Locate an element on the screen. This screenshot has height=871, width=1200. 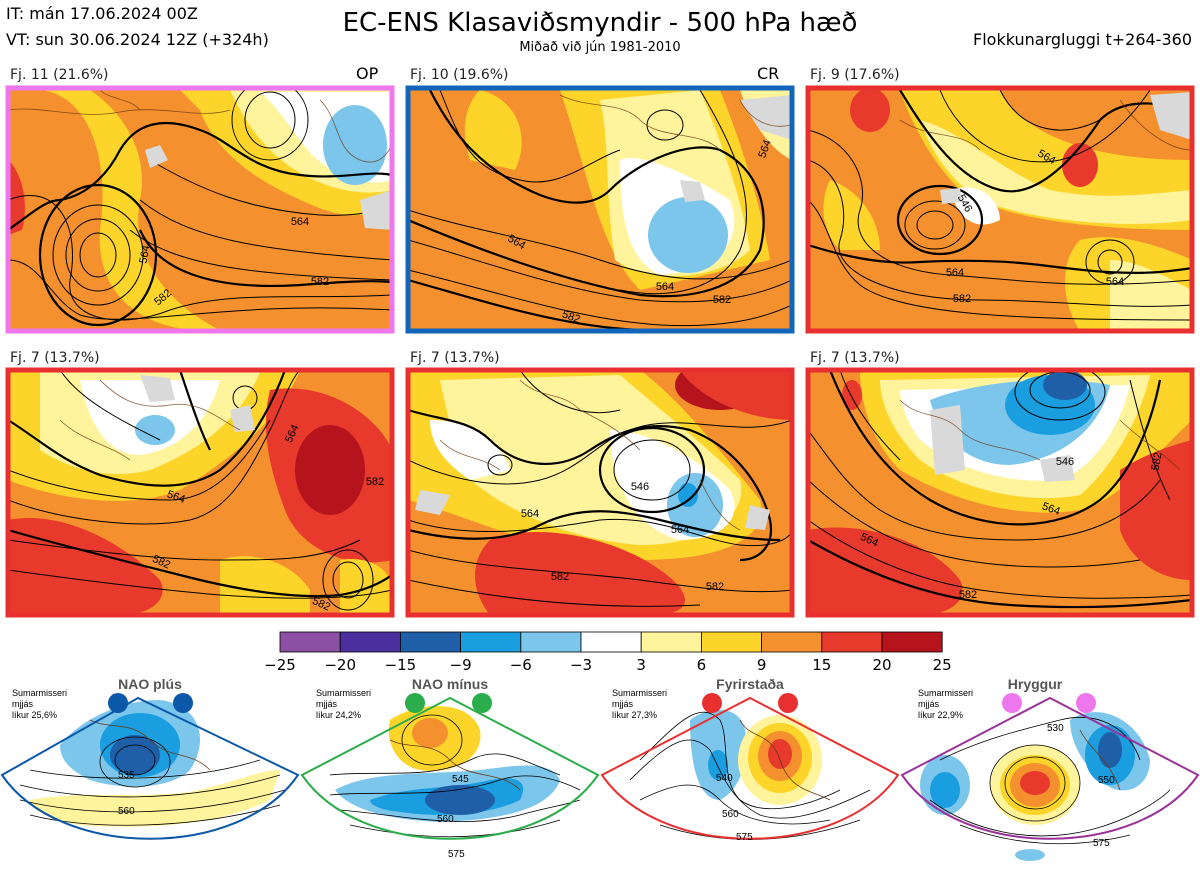
regime-4-note-3: líkur 22,9% is located at coordinates (940, 715).